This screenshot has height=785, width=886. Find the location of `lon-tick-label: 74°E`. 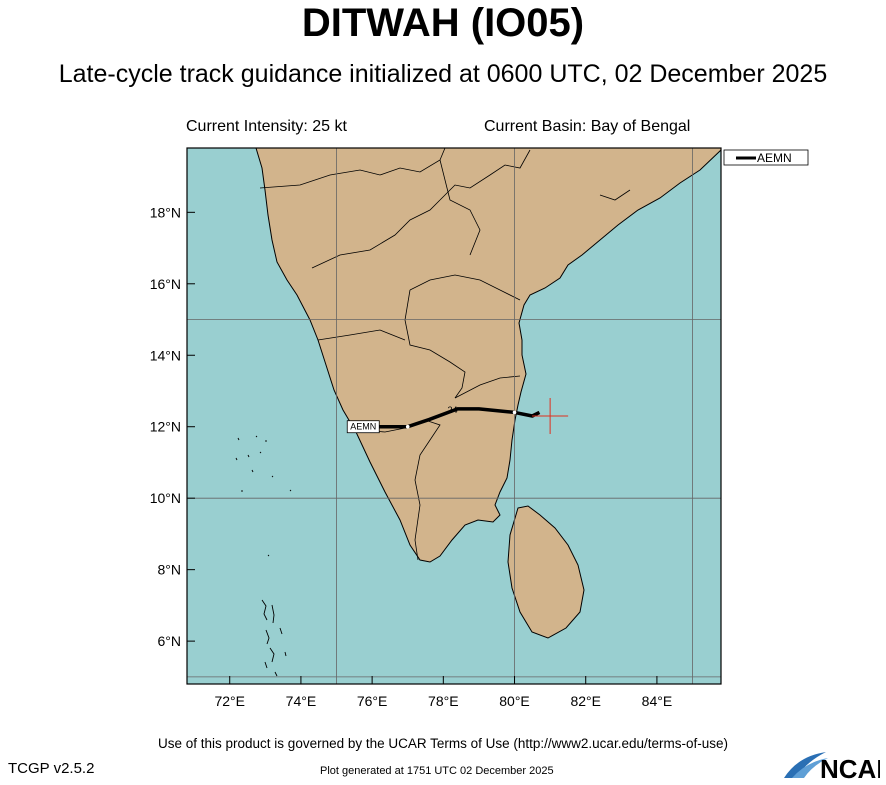

lon-tick-label: 74°E is located at coordinates (301, 701).